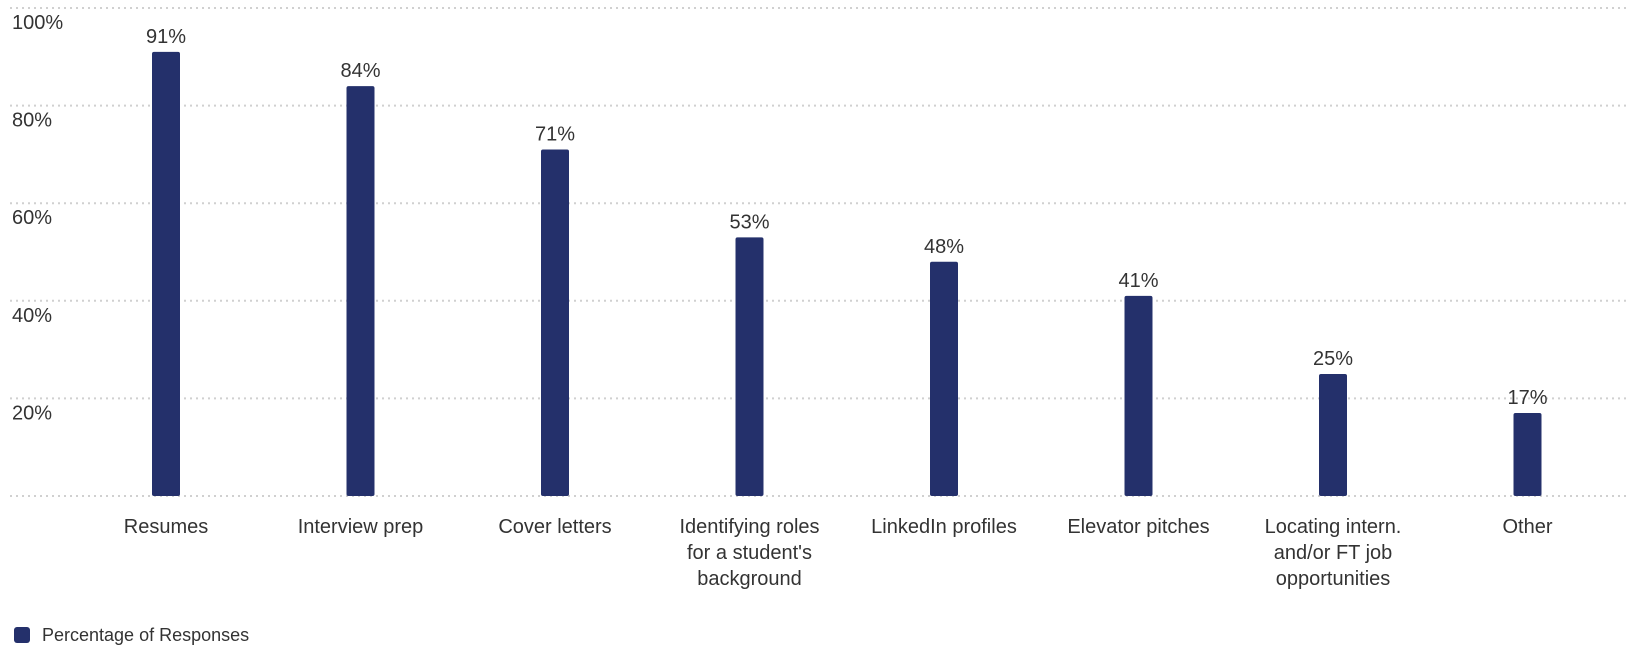 The height and width of the screenshot is (650, 1630). What do you see at coordinates (32, 218) in the screenshot?
I see `y-tick-label: 60%` at bounding box center [32, 218].